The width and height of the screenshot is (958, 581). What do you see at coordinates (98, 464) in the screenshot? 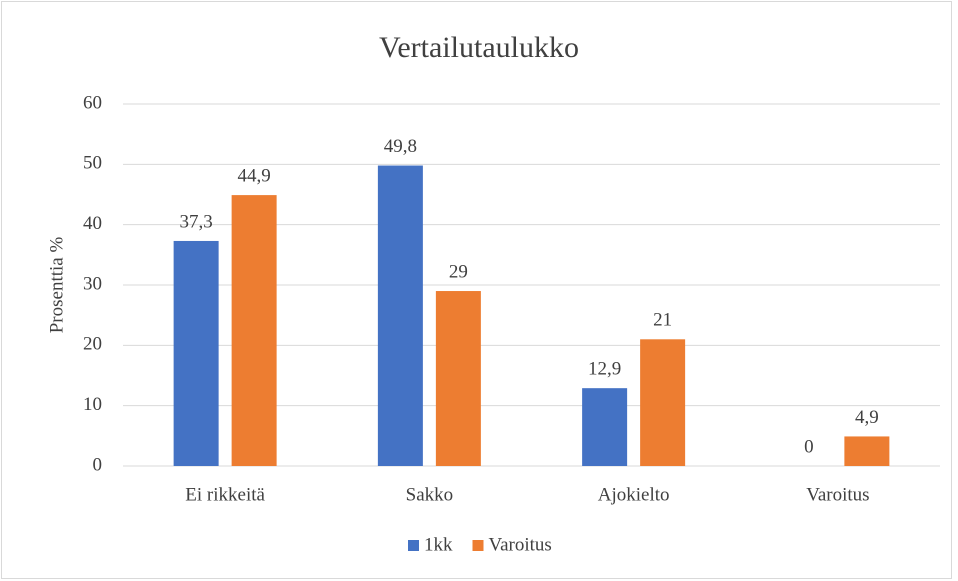
I see `y-tick-label: 0` at bounding box center [98, 464].